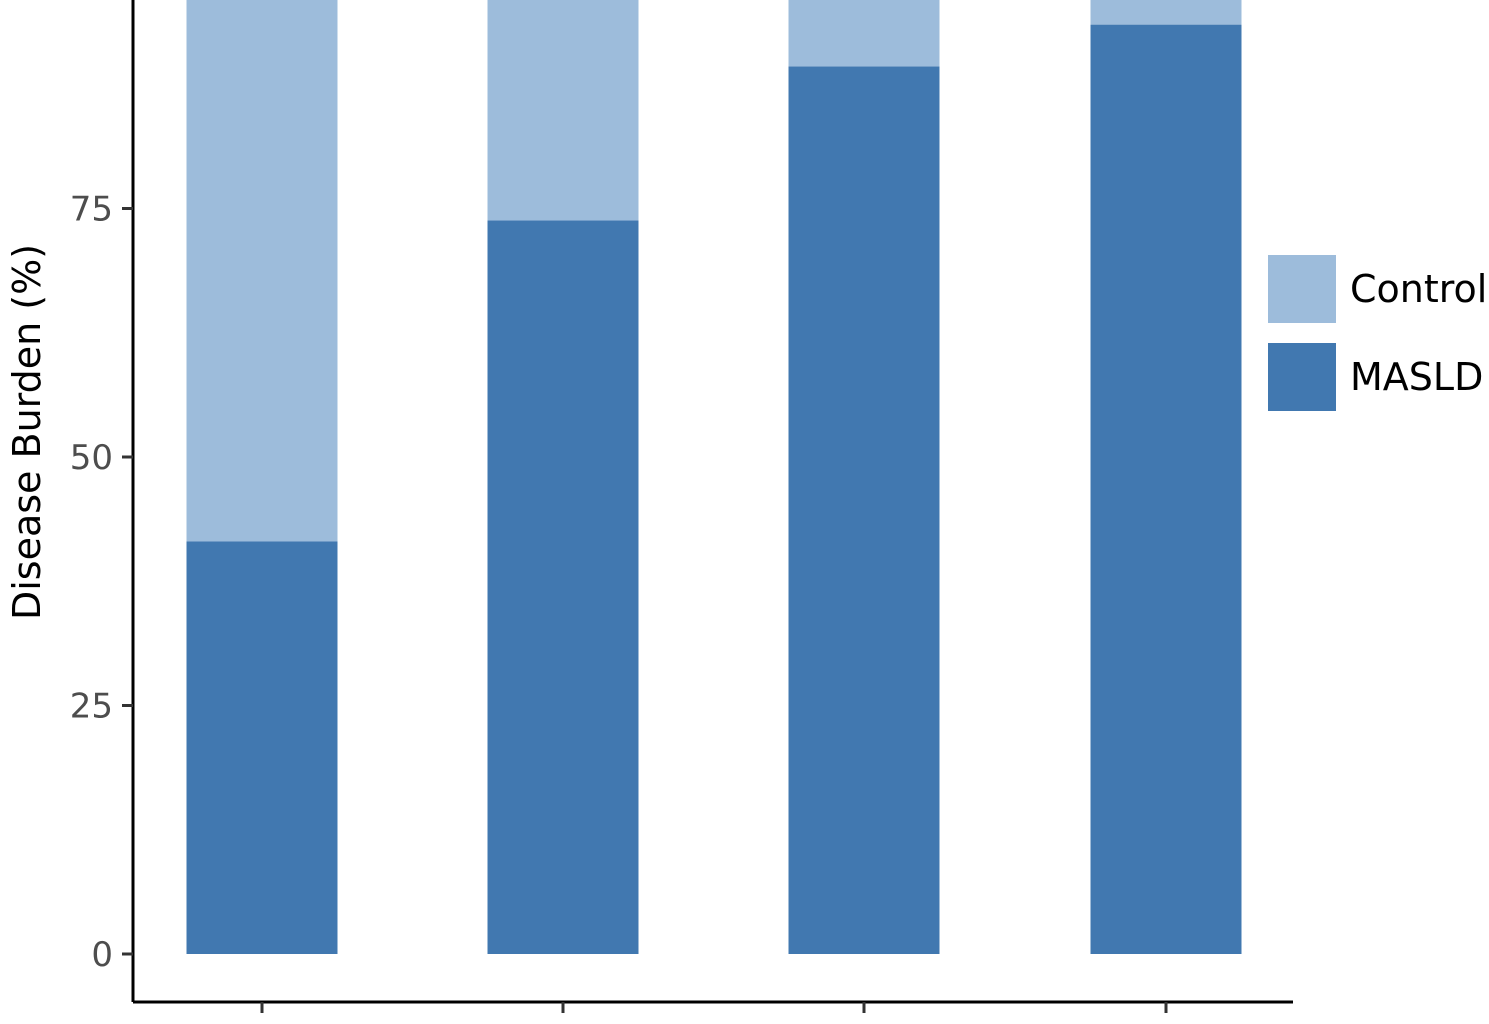  Describe the element at coordinates (1418, 289) in the screenshot. I see `legend-label-control: Control` at that location.